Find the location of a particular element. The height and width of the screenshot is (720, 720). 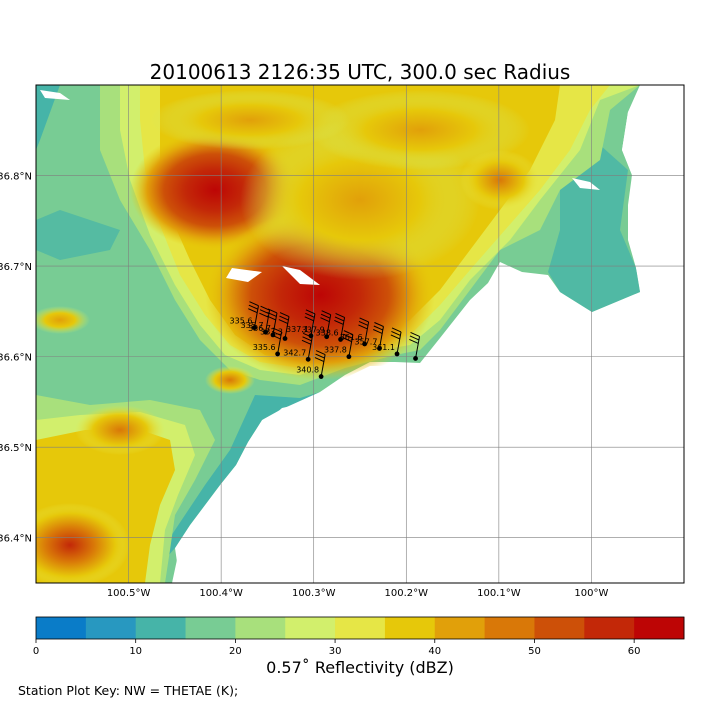

station-plot: 337.3 is located at coordinates (275, 326).